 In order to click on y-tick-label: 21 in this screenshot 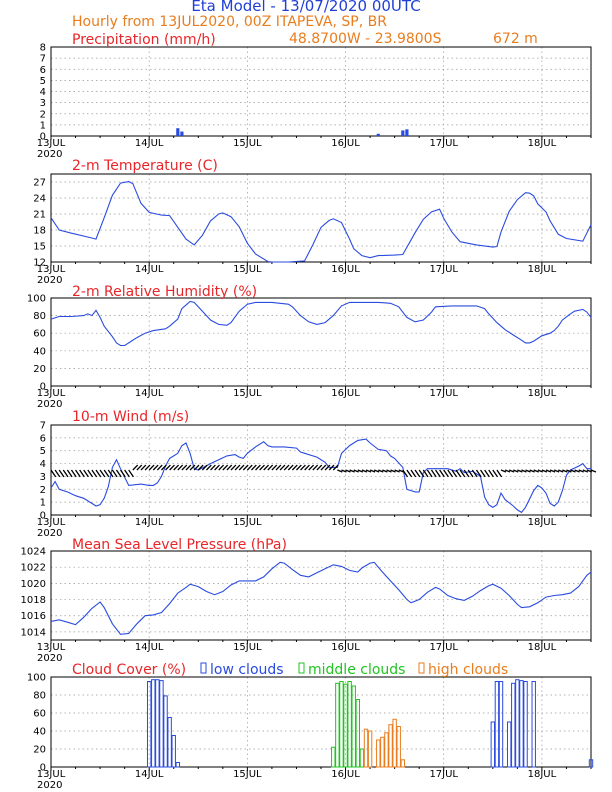, I will do `click(39, 215)`.